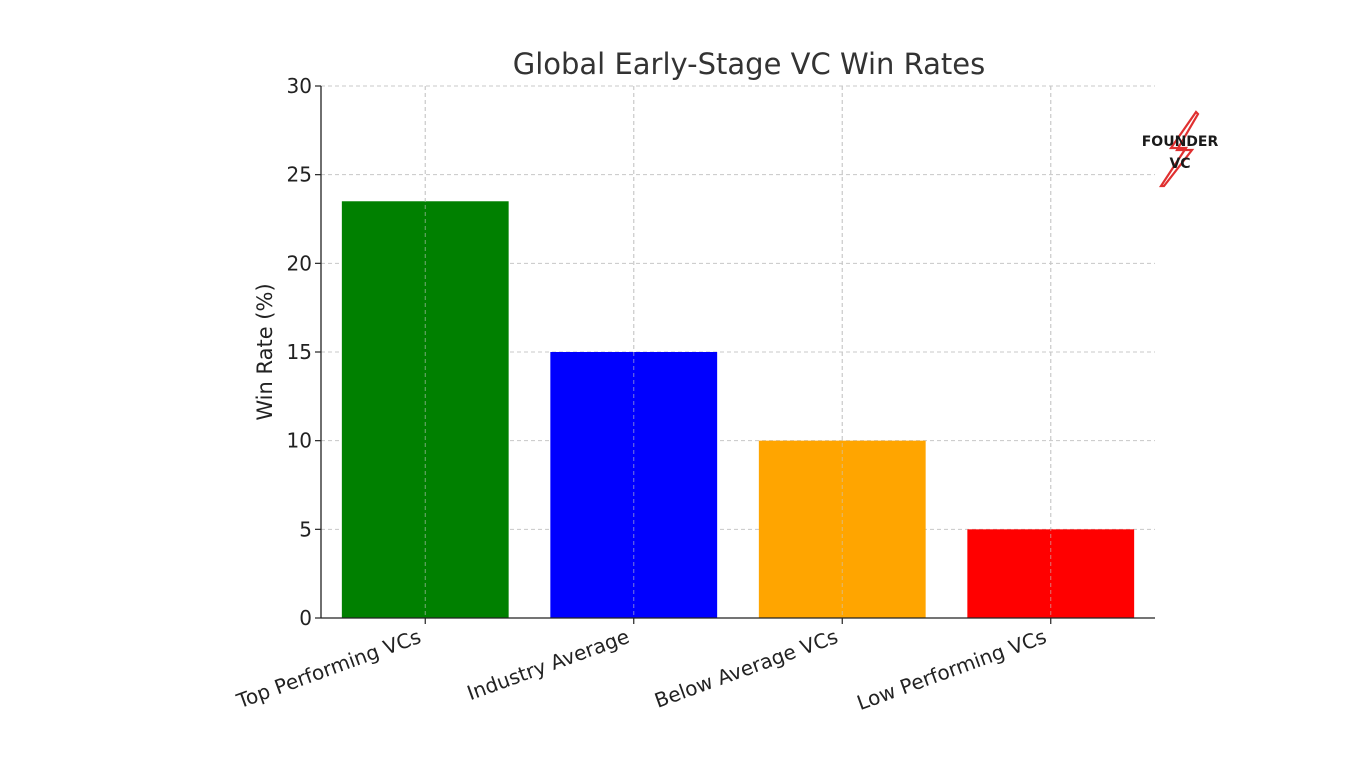  Describe the element at coordinates (328, 668) in the screenshot. I see `x-tick-label-0: Top Performing VCs` at that location.